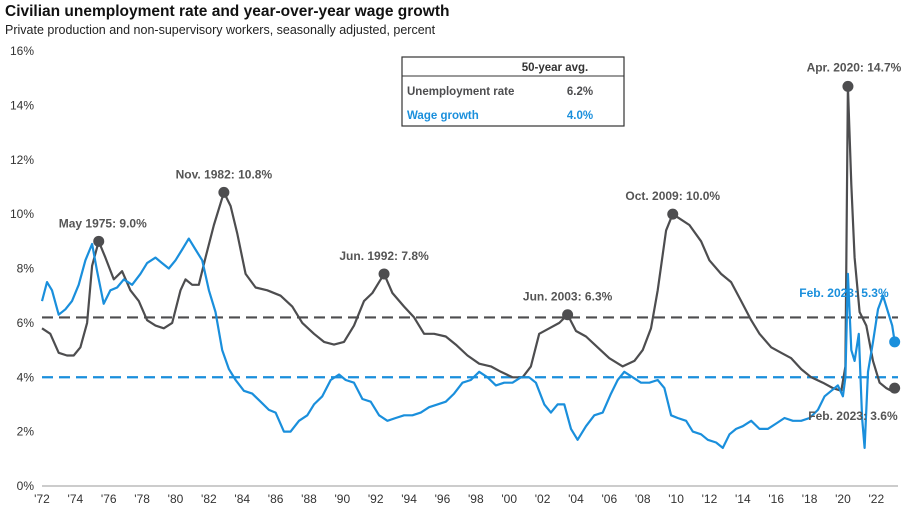 Image resolution: width=906 pixels, height=515 pixels. I want to click on x-tick-label: '72, so click(42, 499).